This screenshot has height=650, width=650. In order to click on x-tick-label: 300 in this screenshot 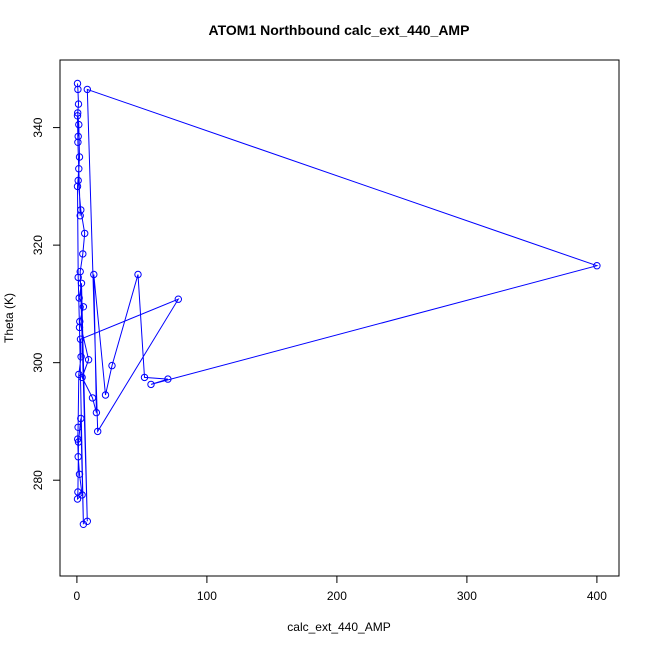, I will do `click(467, 596)`.